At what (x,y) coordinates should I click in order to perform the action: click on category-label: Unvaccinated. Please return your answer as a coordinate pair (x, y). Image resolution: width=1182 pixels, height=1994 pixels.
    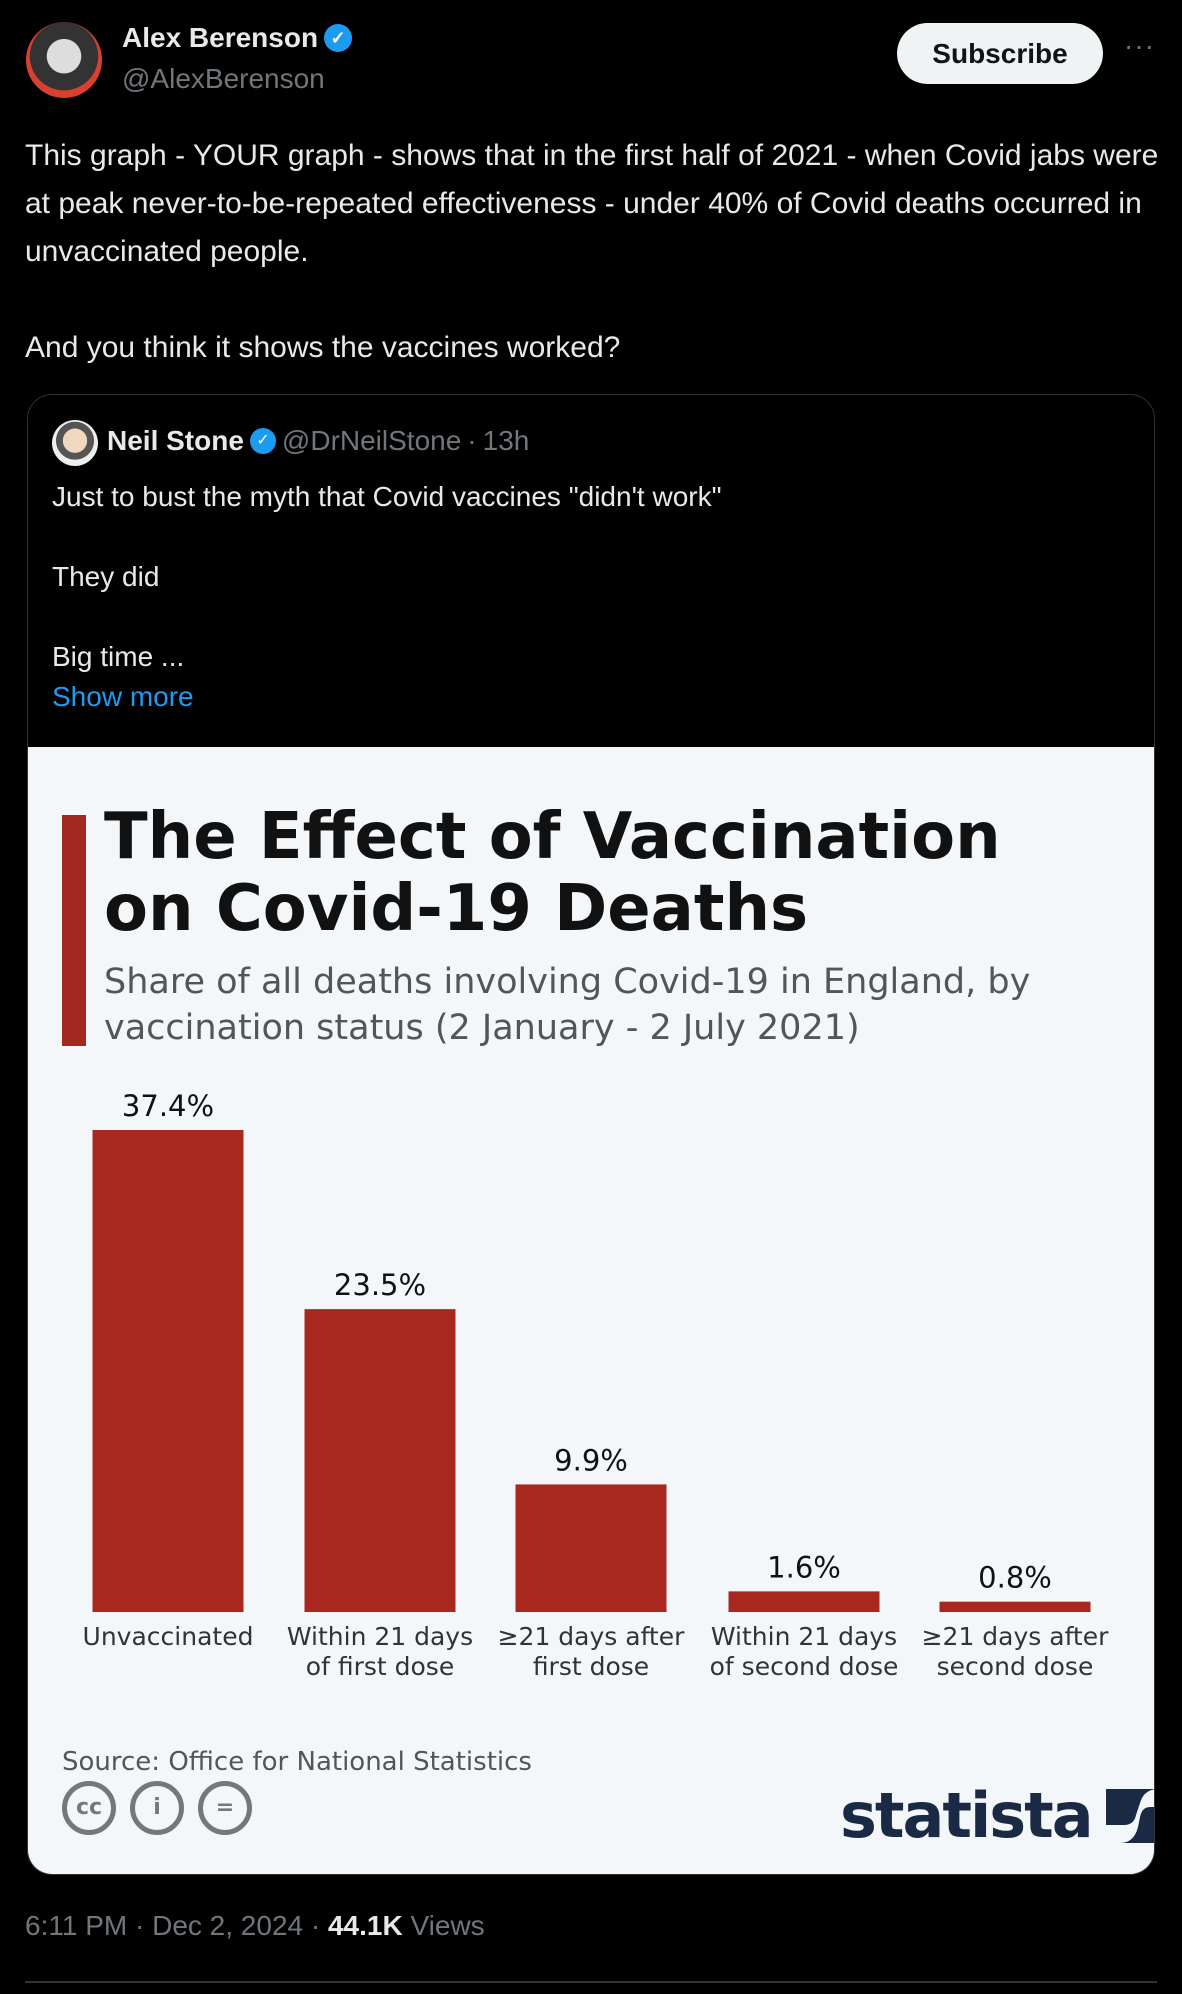
    Looking at the image, I should click on (168, 1636).